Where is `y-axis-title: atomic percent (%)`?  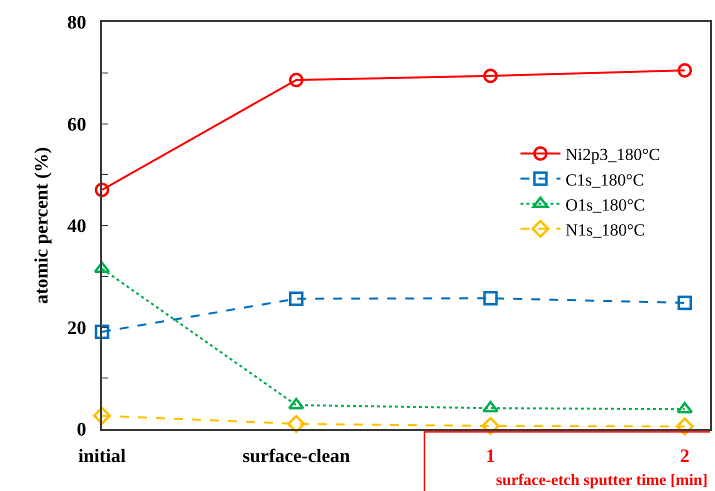
y-axis-title: atomic percent (%) is located at coordinates (42, 225).